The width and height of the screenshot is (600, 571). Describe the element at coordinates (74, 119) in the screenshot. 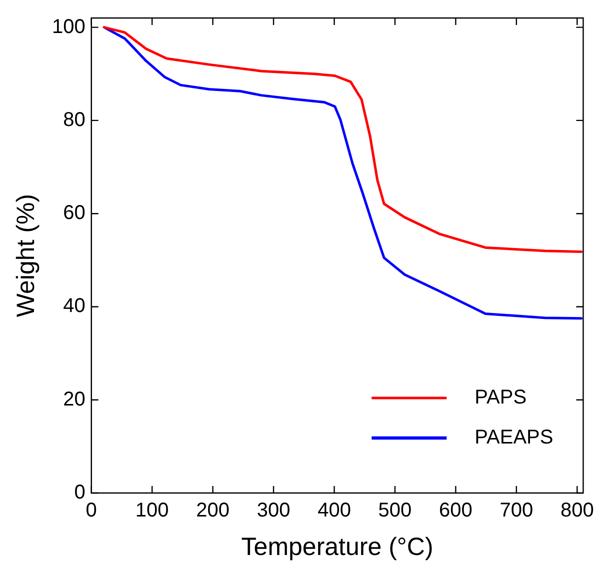

I see `y-tick-label: 80` at that location.